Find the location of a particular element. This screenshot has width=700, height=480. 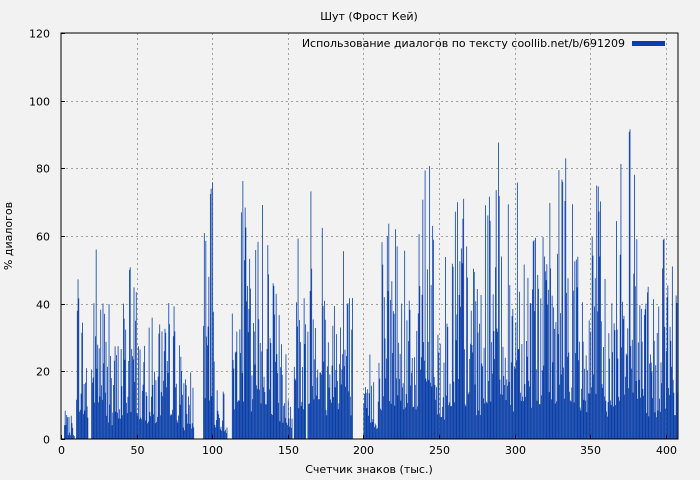

x-tick-label: 400 is located at coordinates (666, 450).